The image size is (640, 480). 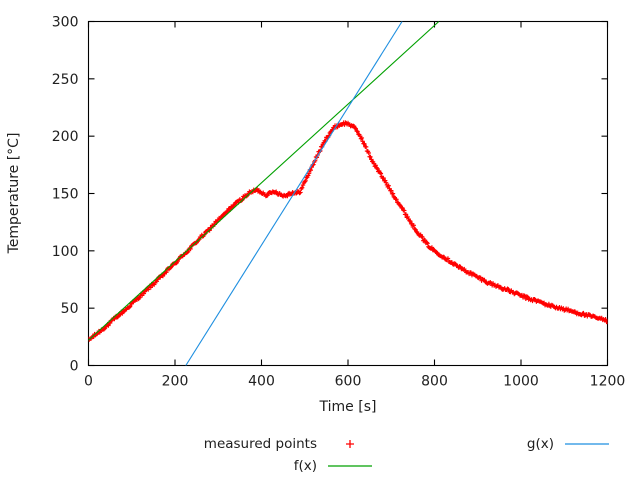 What do you see at coordinates (65, 195) in the screenshot?
I see `y-tick-label: 150` at bounding box center [65, 195].